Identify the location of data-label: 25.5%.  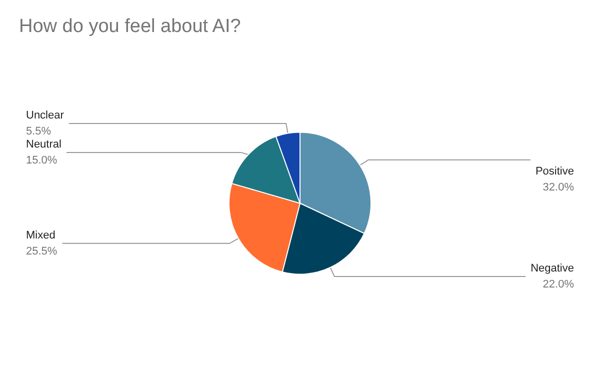
(42, 251).